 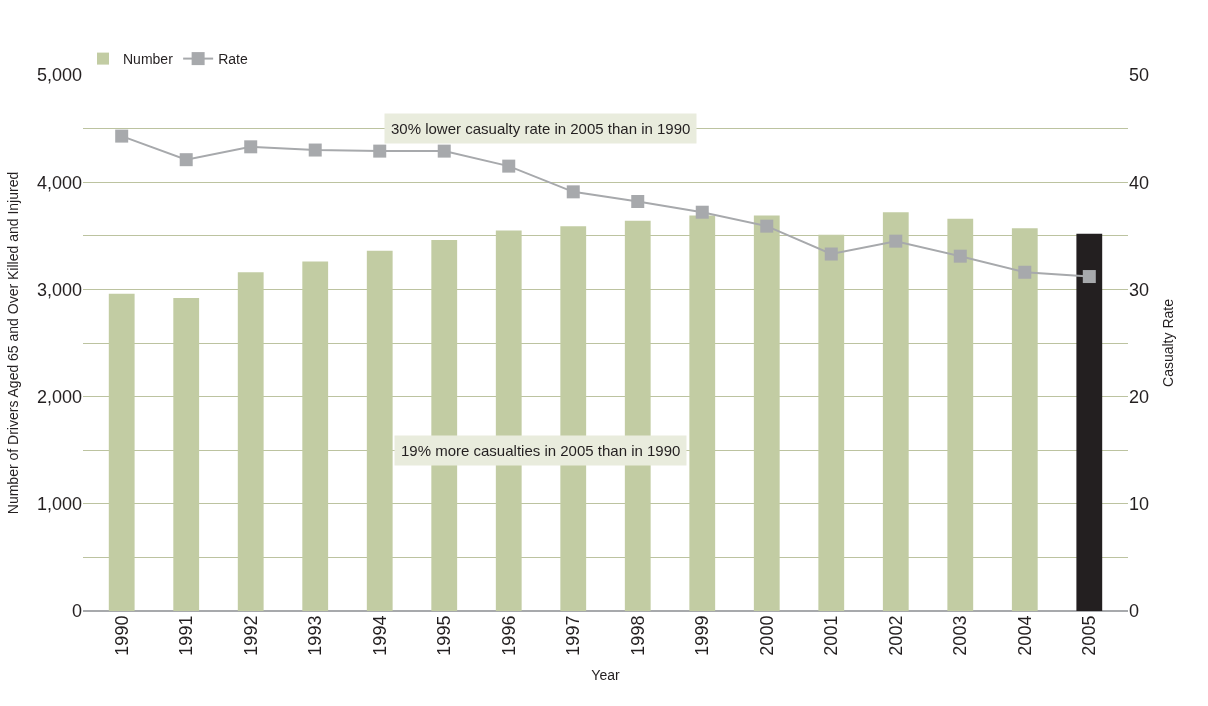 What do you see at coordinates (1168, 342) in the screenshot?
I see `y2-axis-title: Casualty Rate` at bounding box center [1168, 342].